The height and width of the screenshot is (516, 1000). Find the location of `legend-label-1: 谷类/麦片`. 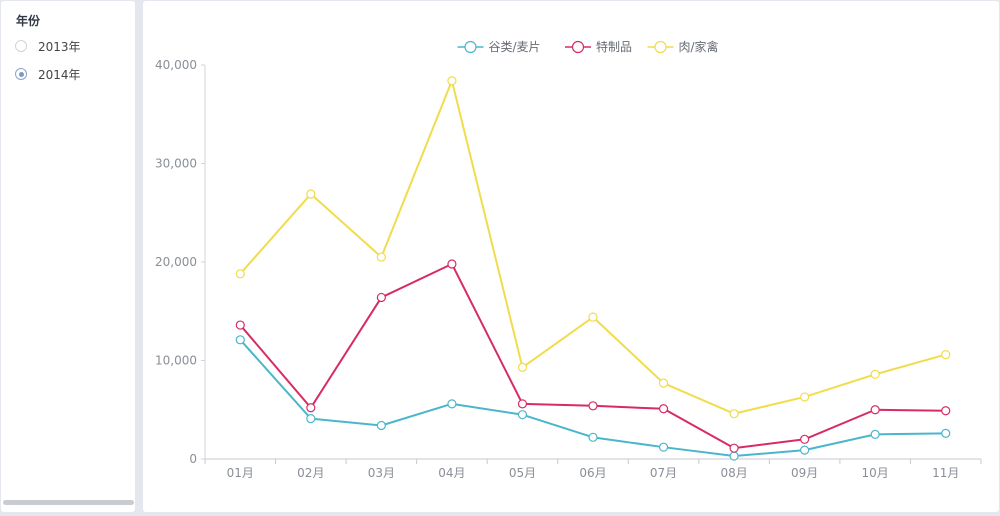

legend-label-1: 谷类/麦片 is located at coordinates (515, 47).